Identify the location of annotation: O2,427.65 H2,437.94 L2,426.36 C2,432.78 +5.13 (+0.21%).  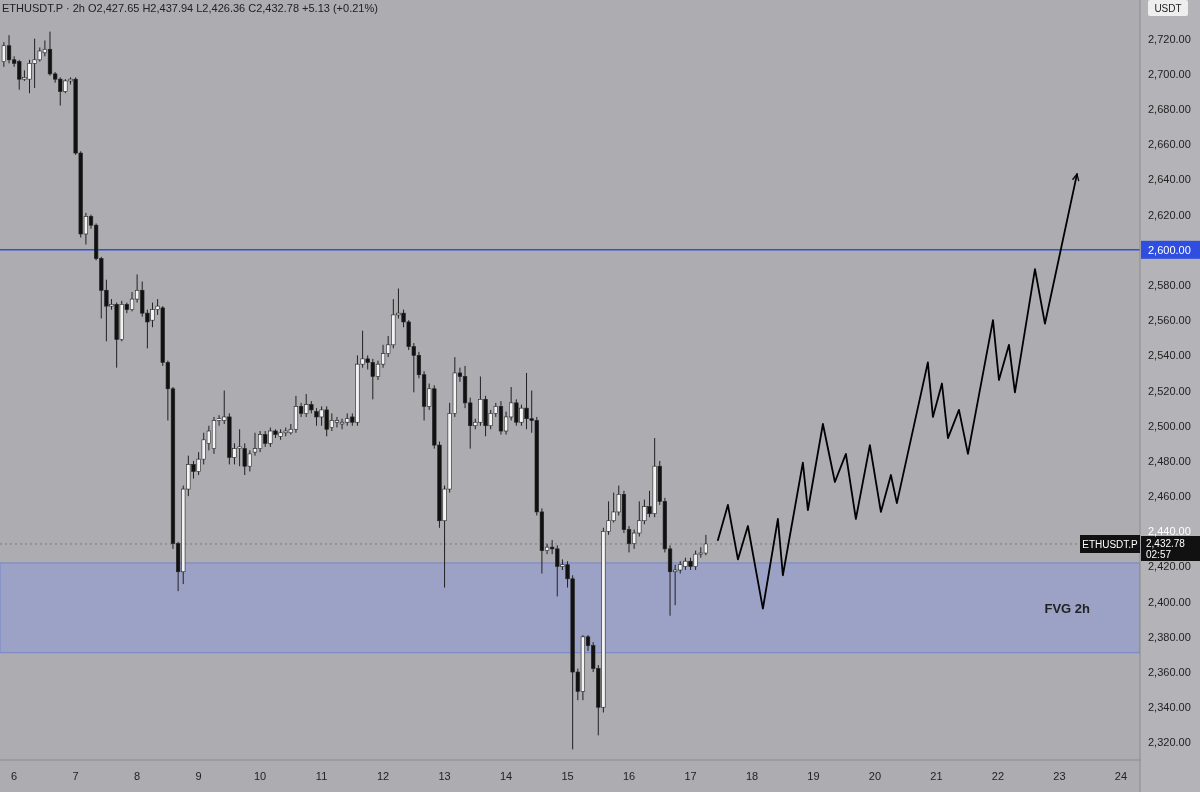
(232, 8).